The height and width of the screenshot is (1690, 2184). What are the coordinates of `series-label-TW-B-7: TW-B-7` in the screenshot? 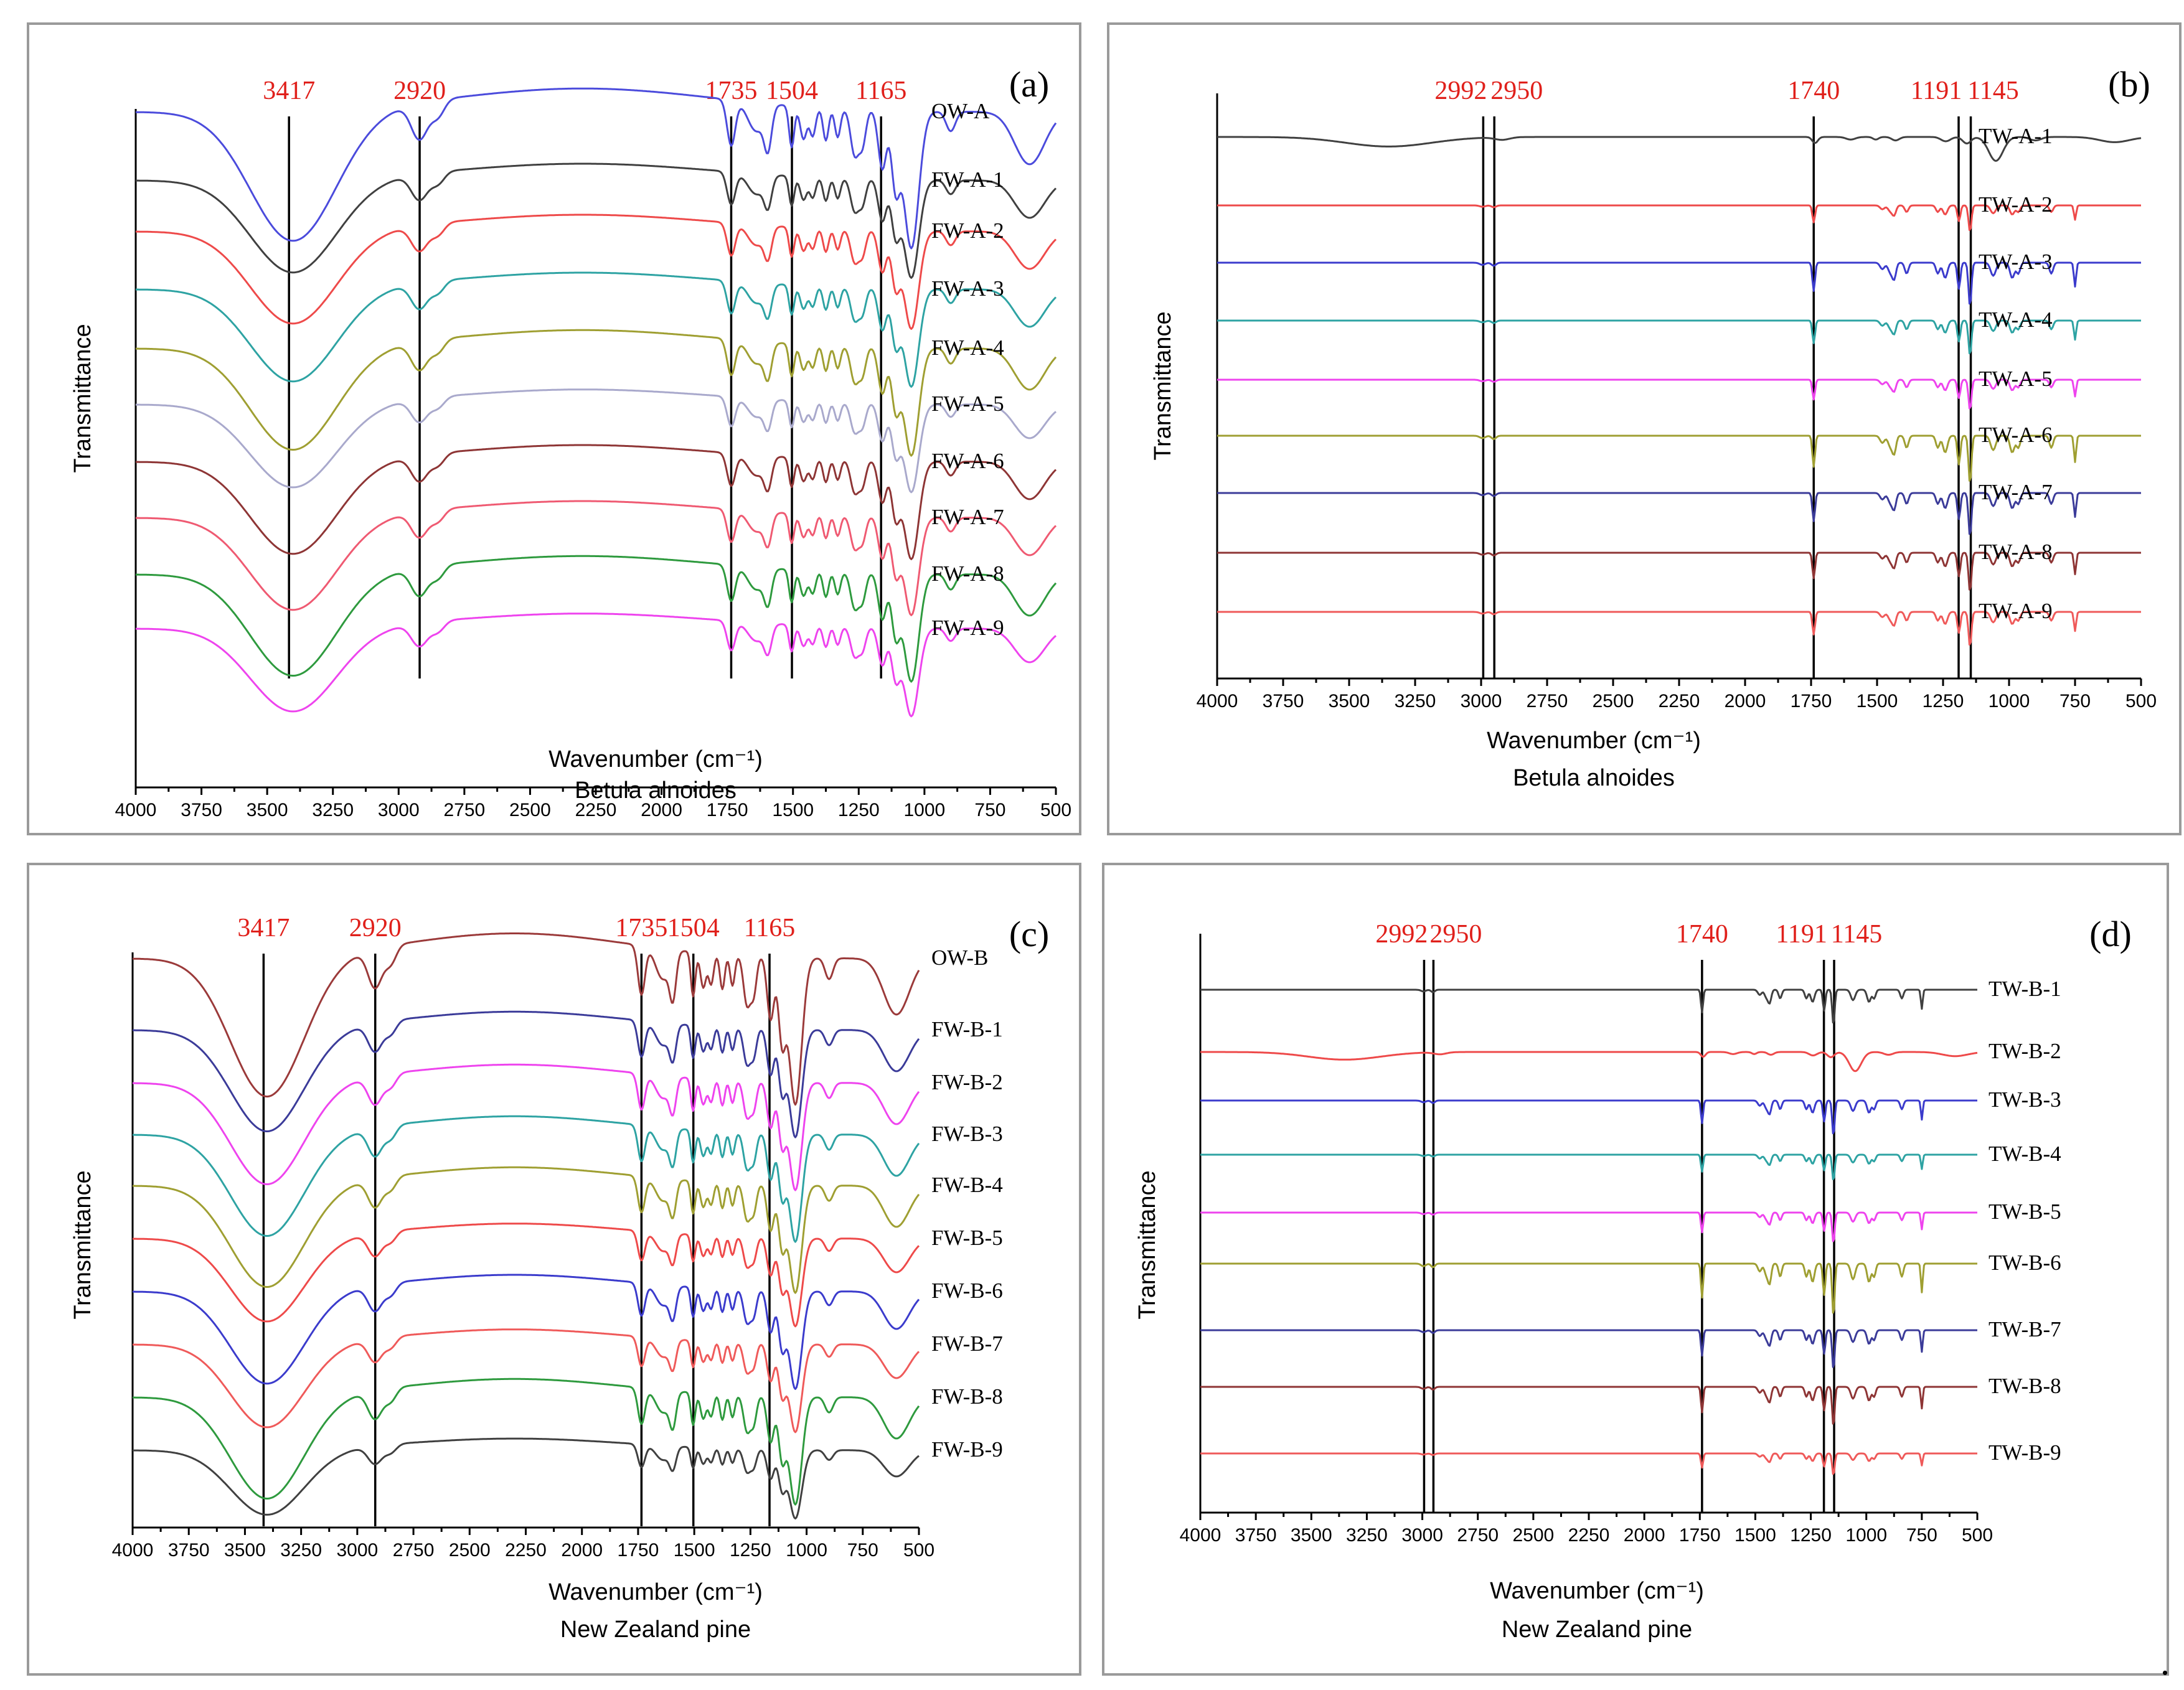 It's located at (2025, 1329).